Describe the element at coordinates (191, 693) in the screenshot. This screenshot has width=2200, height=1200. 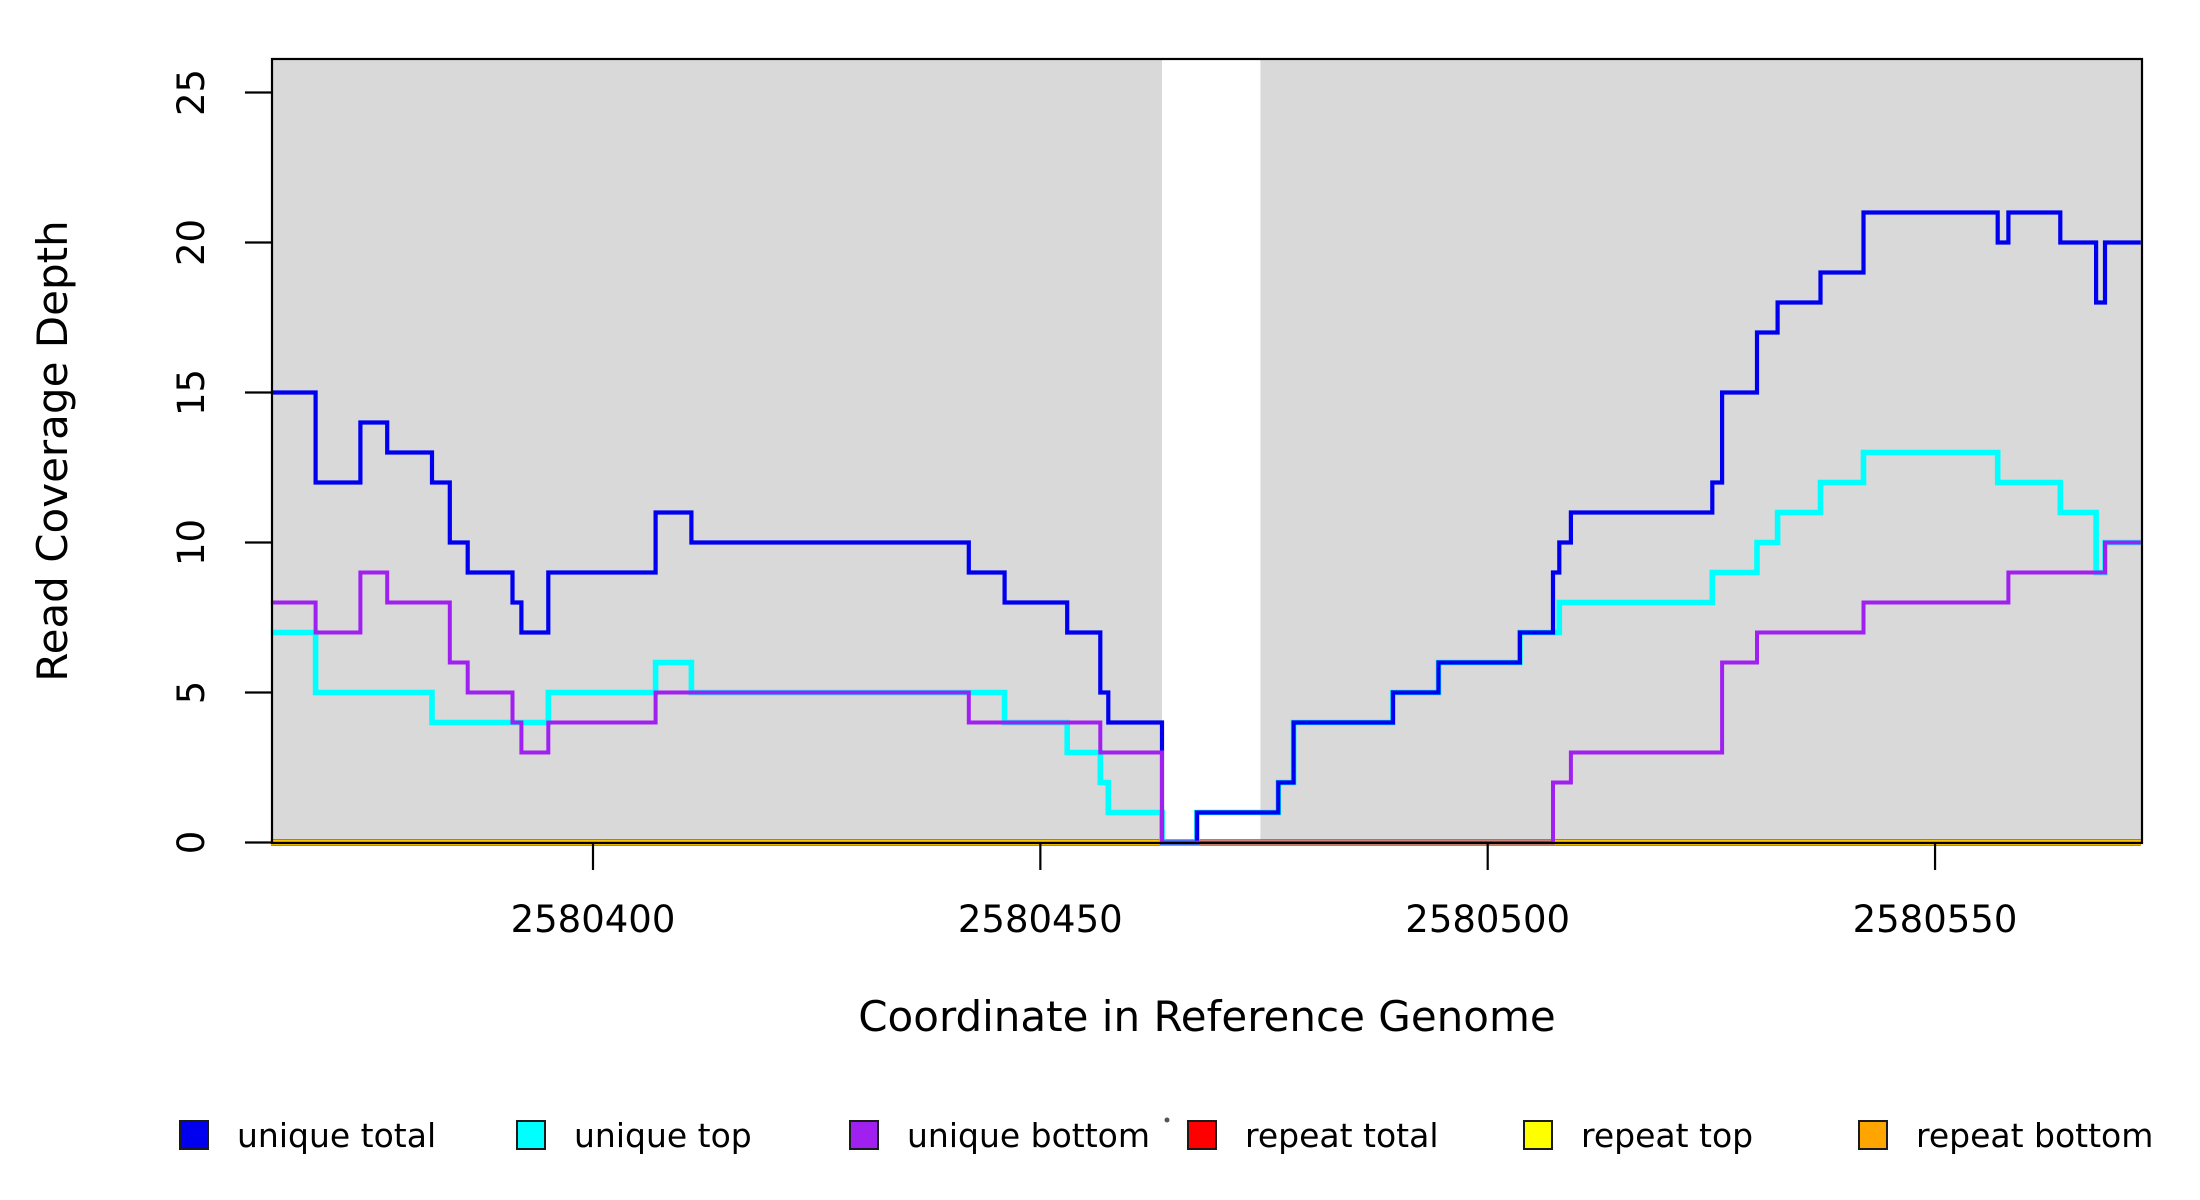
I see `y-tick-label: 5` at that location.